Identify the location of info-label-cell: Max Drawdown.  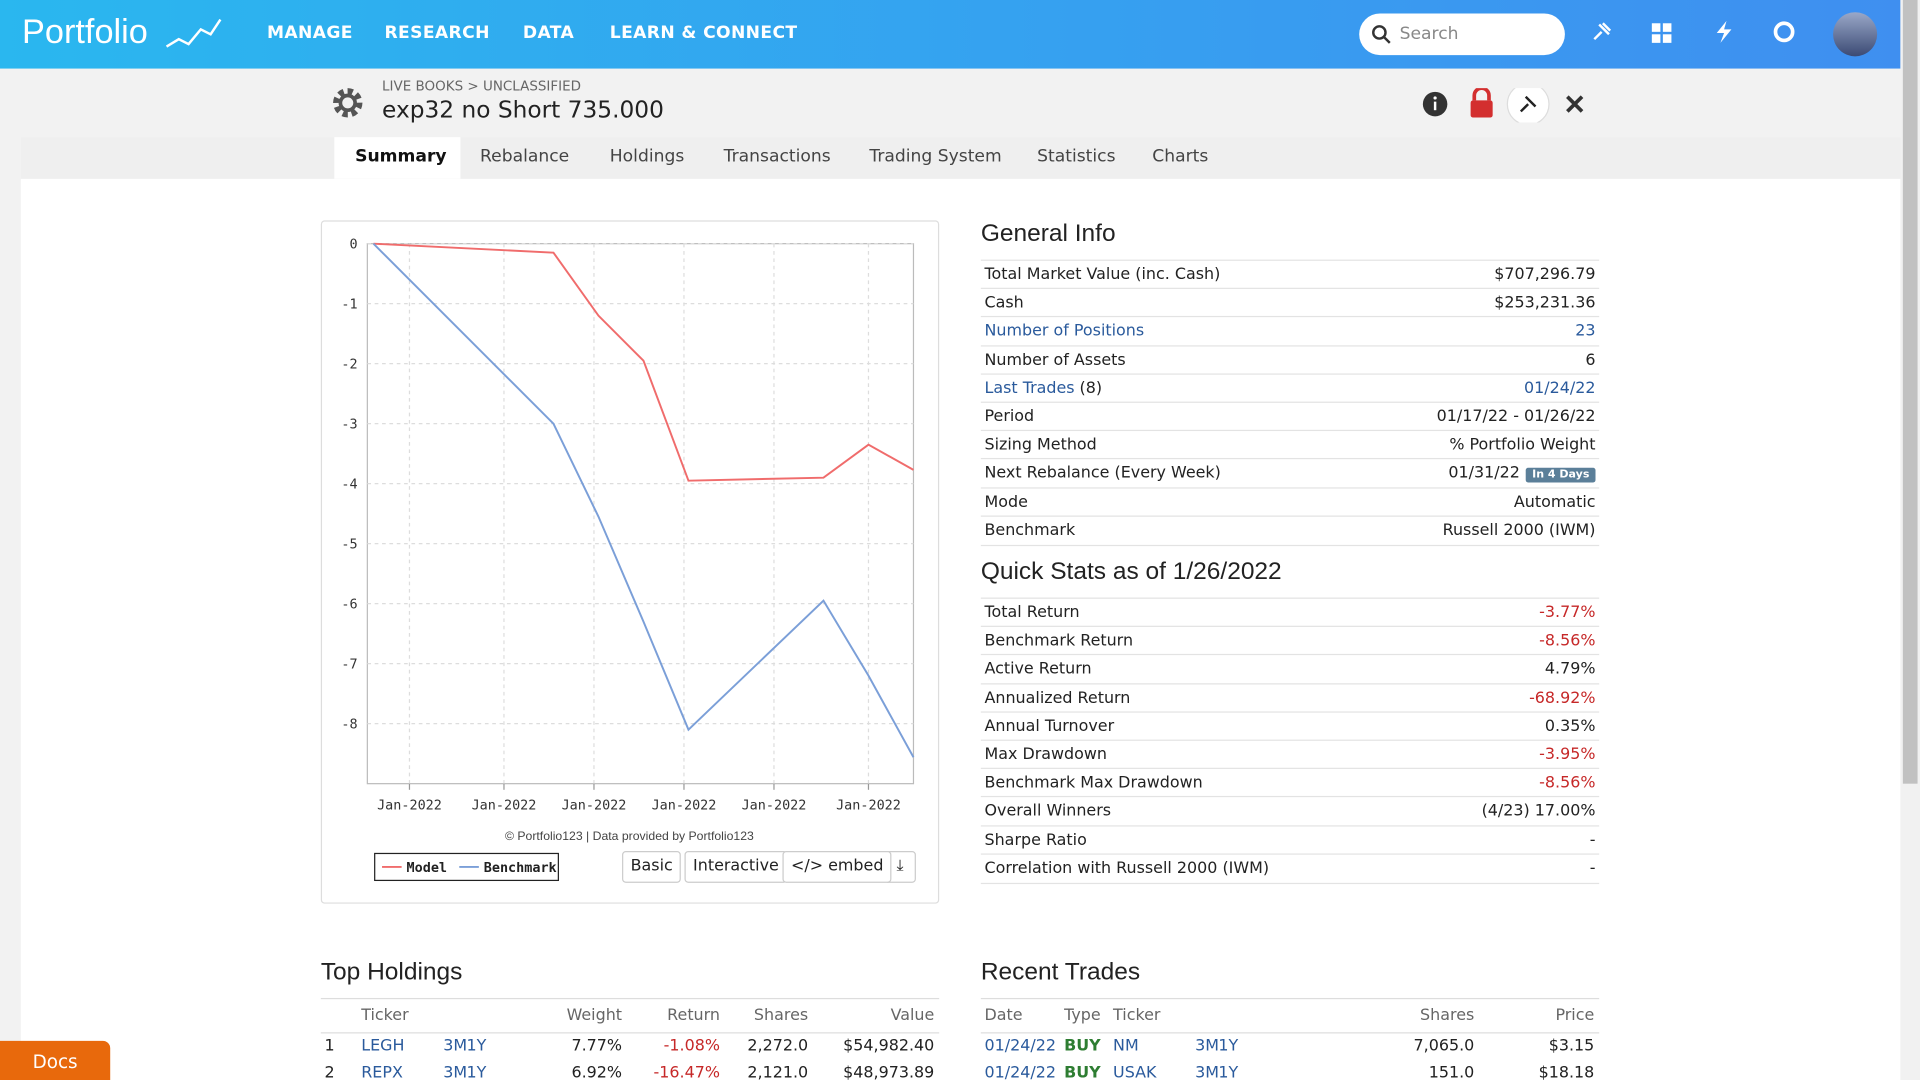
(1045, 755).